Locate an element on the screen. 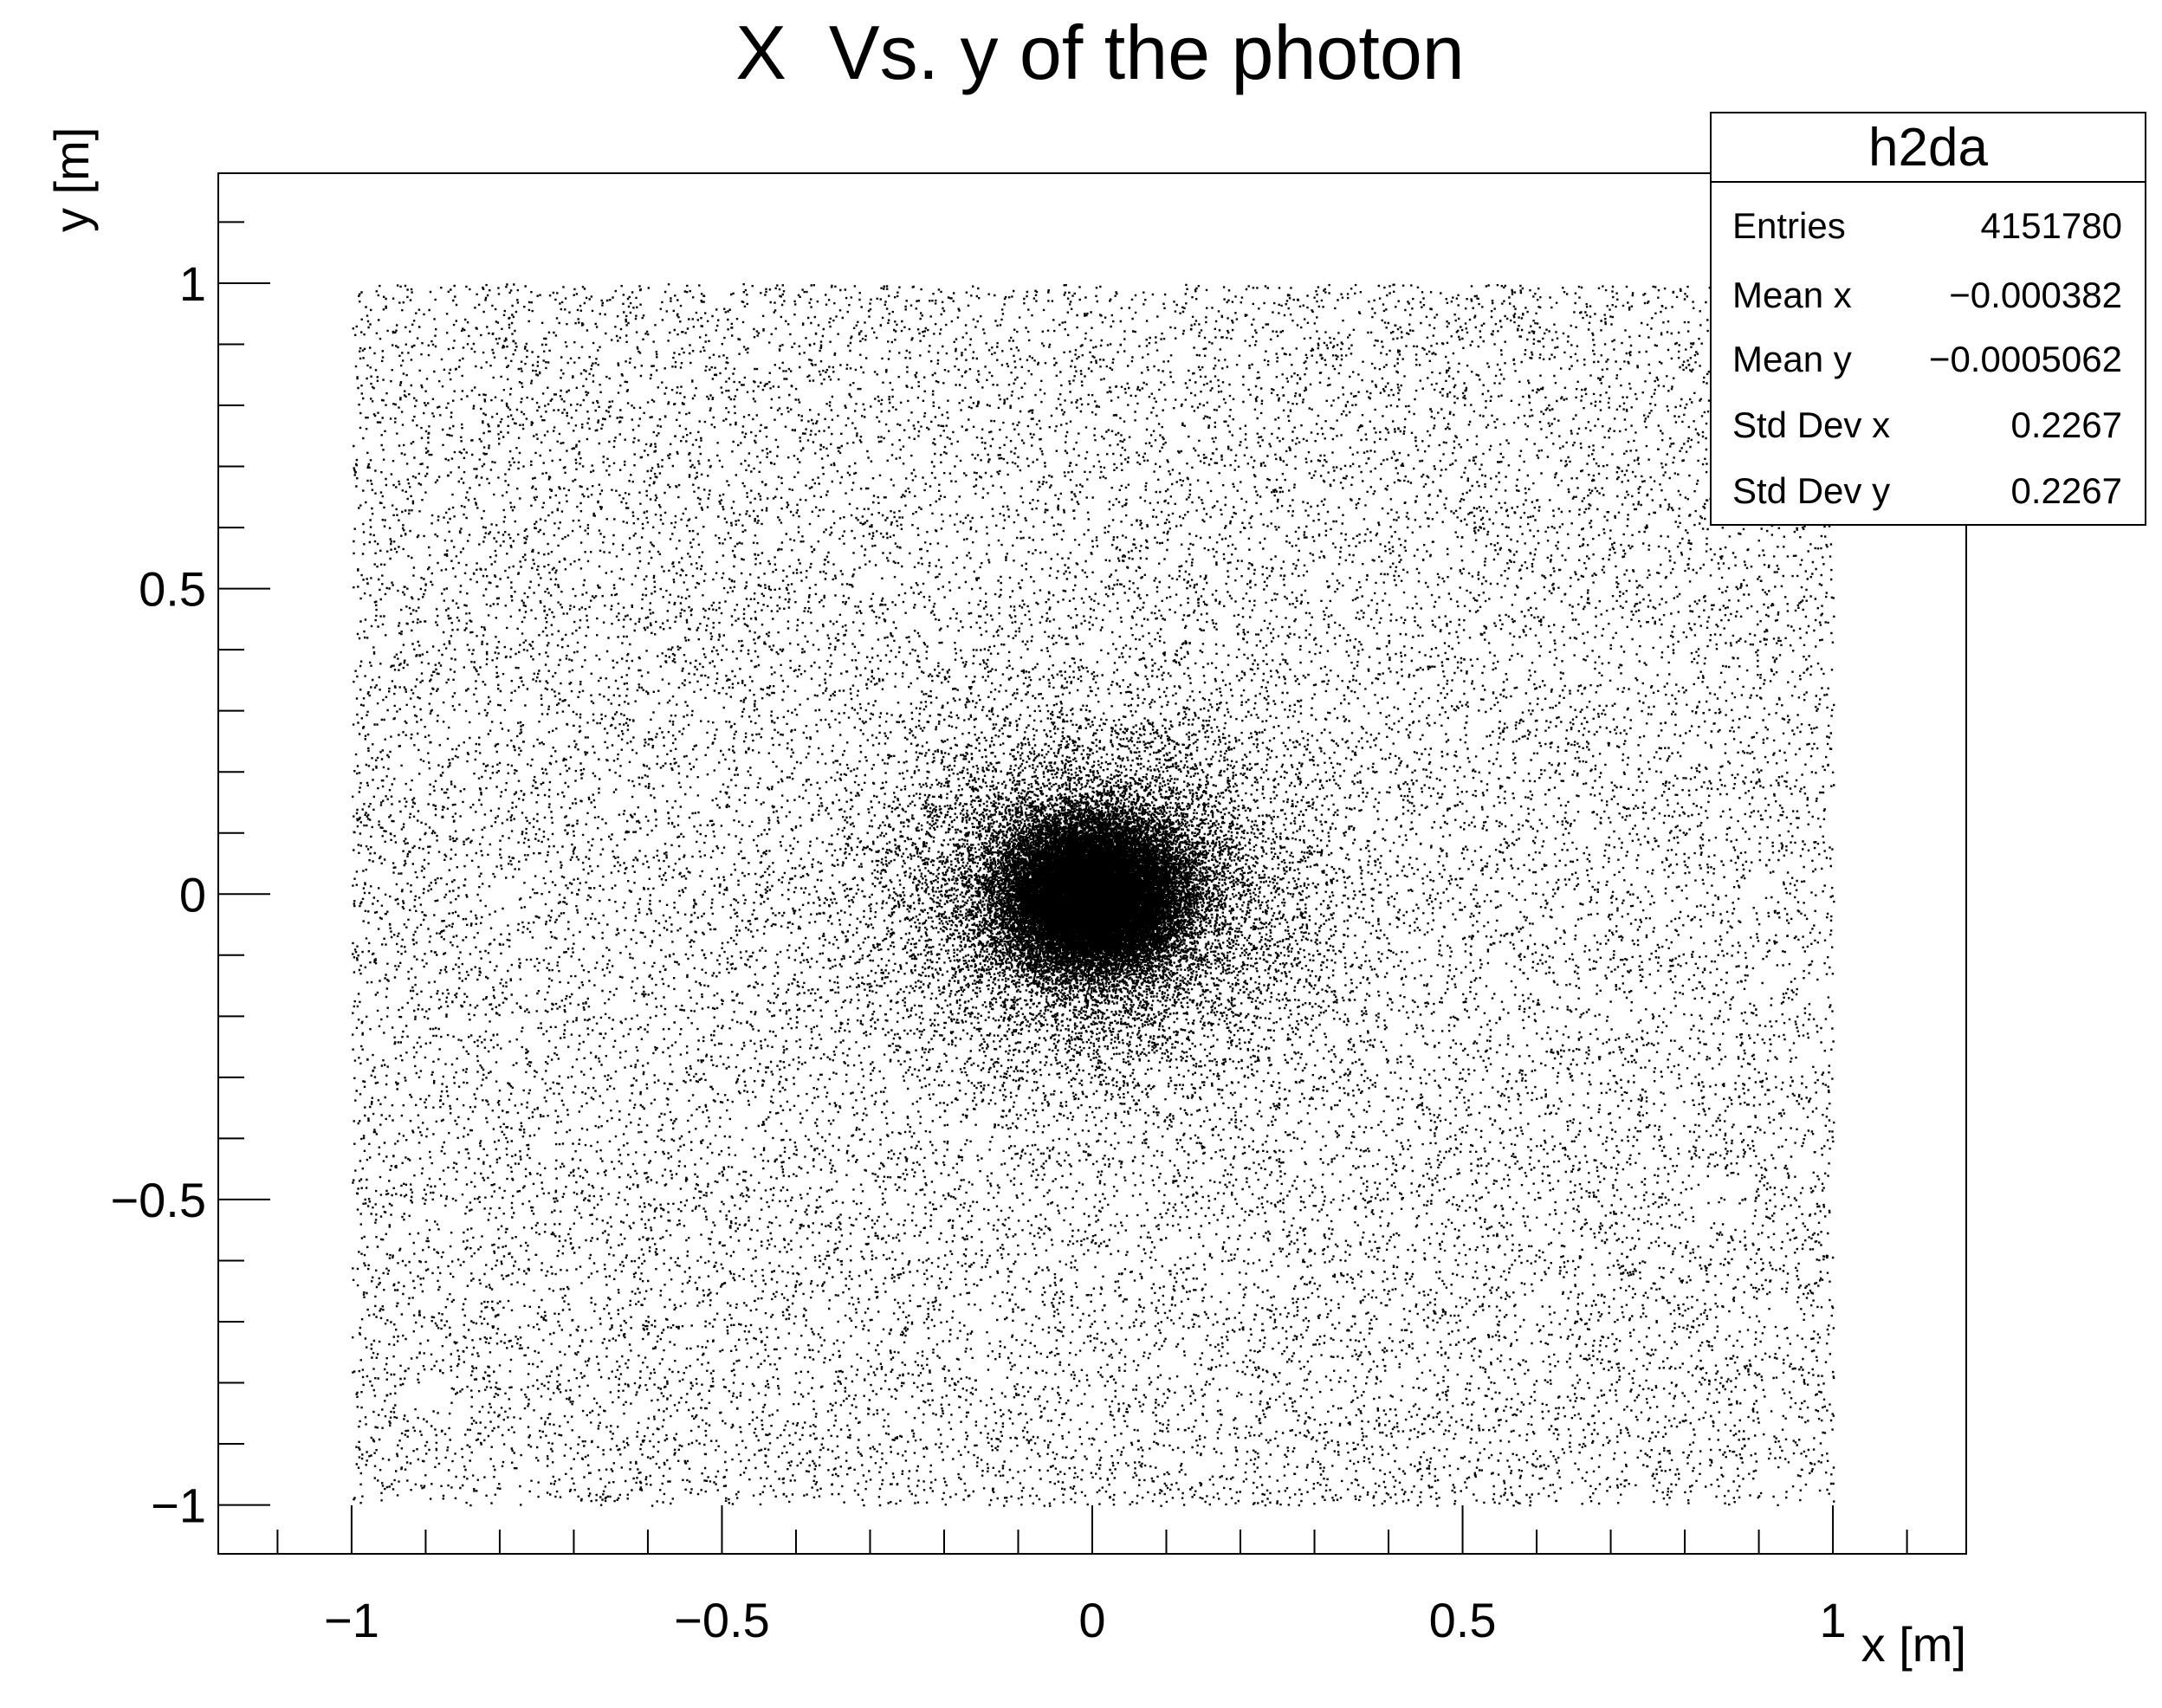 The image size is (2162, 1708). x-tick-label: −1 is located at coordinates (351, 1620).